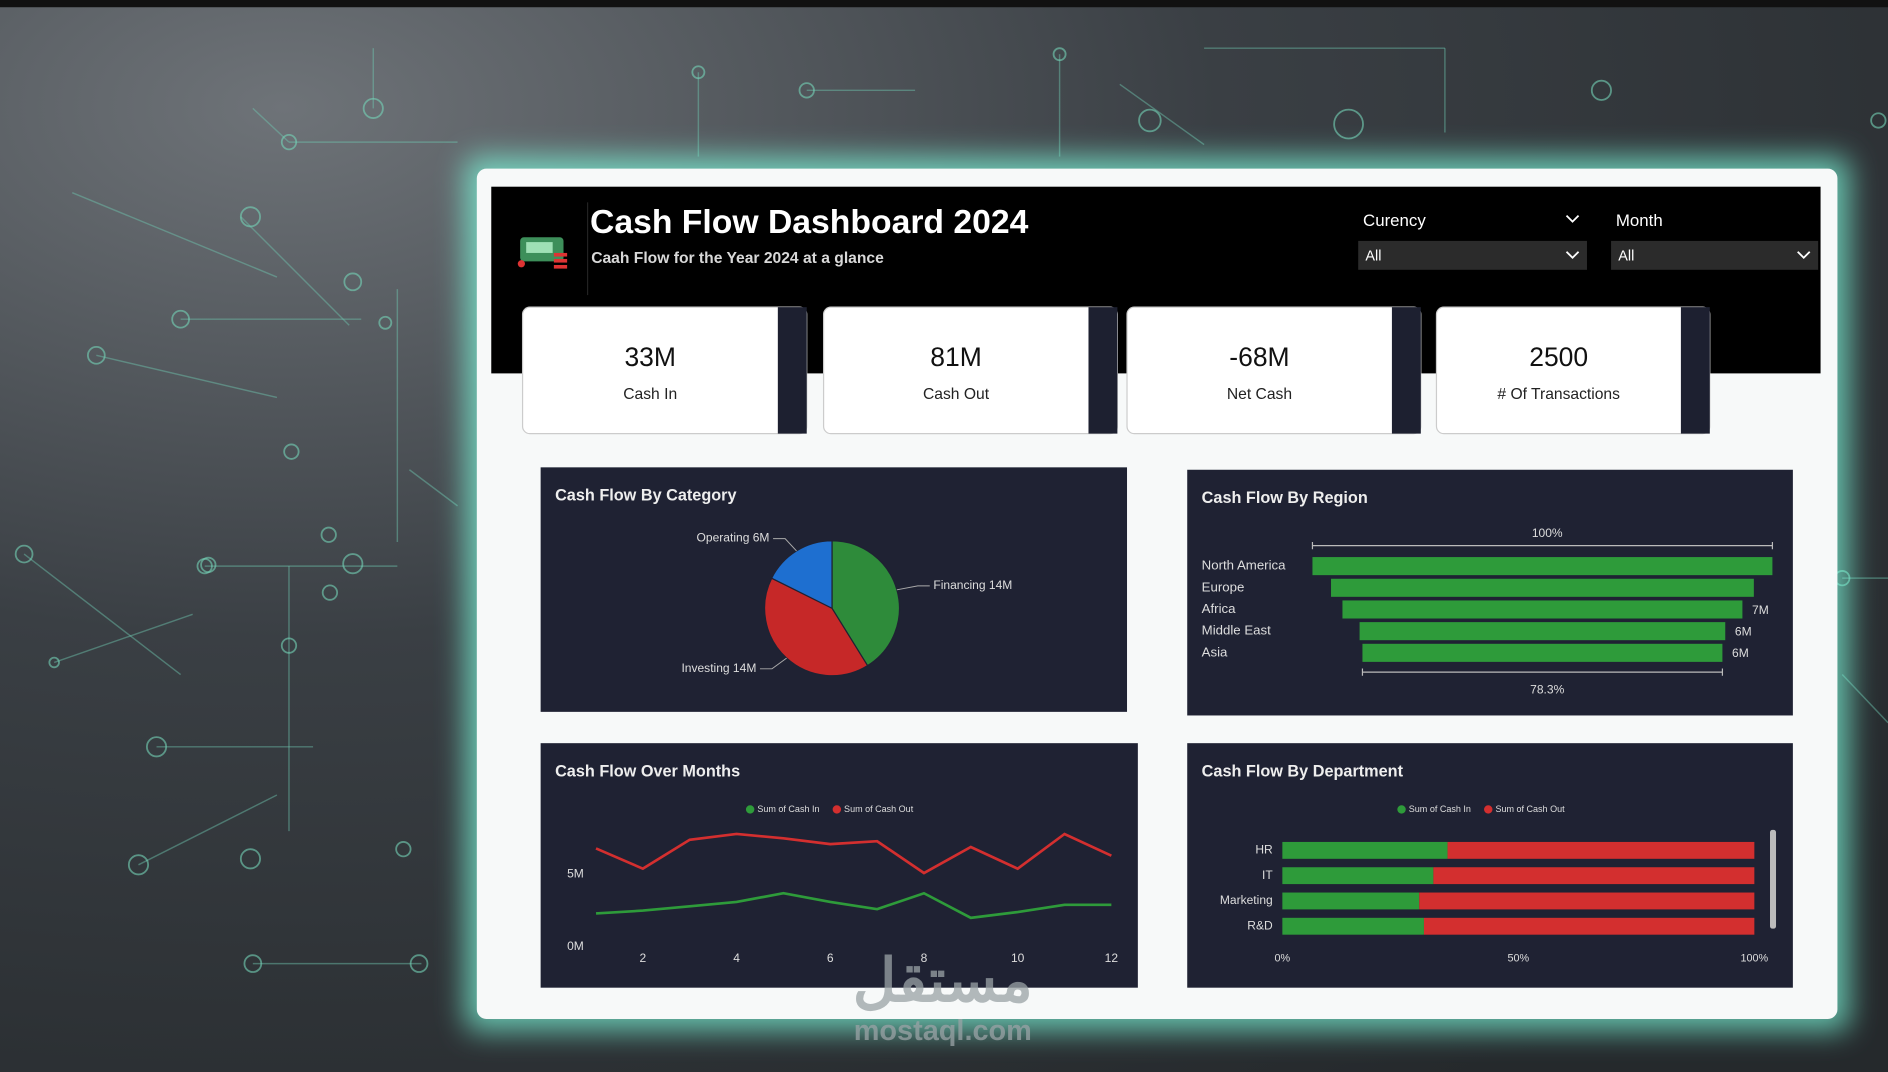 Image resolution: width=1888 pixels, height=1072 pixels. What do you see at coordinates (956, 357) in the screenshot?
I see `kpi-value: 81M` at bounding box center [956, 357].